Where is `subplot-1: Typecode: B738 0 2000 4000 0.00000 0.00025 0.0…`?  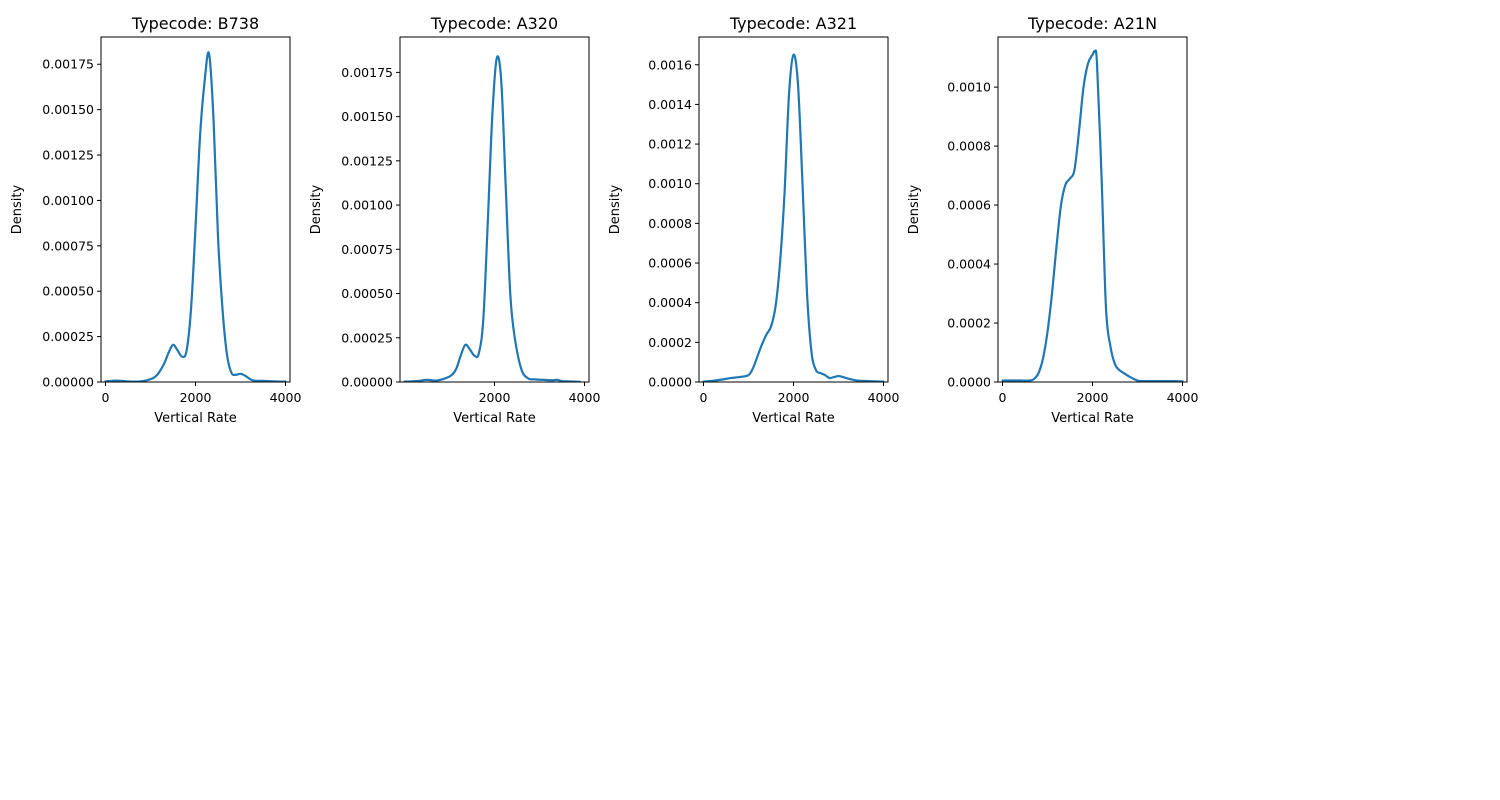
subplot-1: Typecode: B738 0 2000 4000 0.00000 0.00025 0.0… is located at coordinates (155, 220).